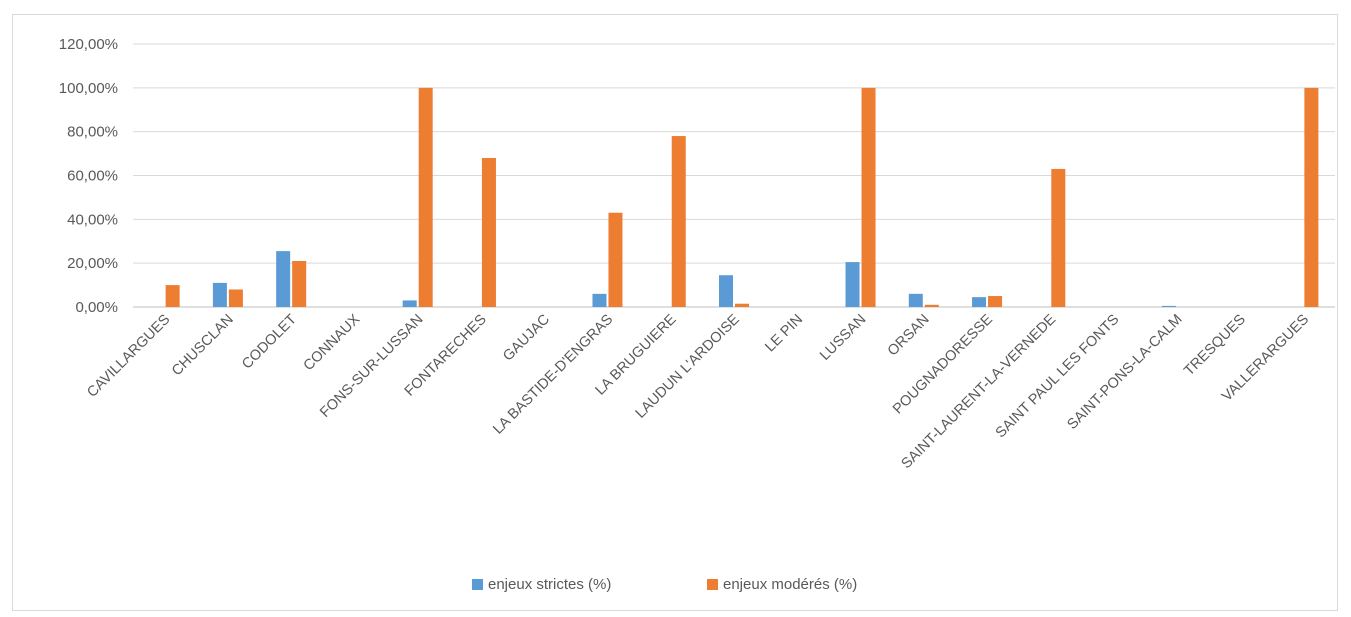  Describe the element at coordinates (1124, 372) in the screenshot. I see `x-category-label: SAINT-PONS-LA-CALM` at that location.